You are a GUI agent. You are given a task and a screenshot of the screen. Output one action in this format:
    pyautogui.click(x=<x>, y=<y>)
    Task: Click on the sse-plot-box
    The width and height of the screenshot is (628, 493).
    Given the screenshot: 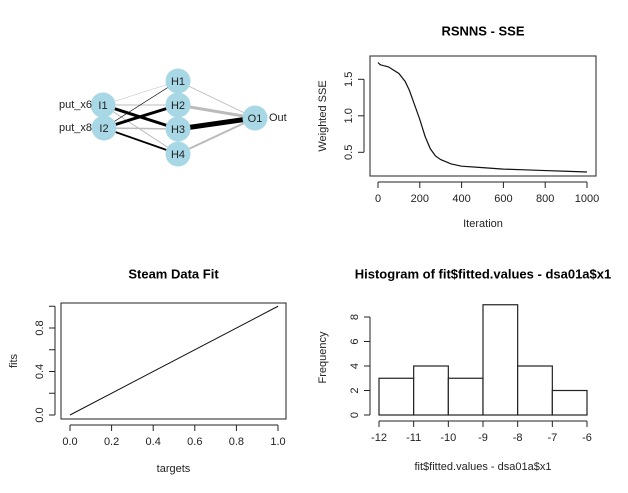 What is the action you would take?
    pyautogui.click(x=483, y=116)
    